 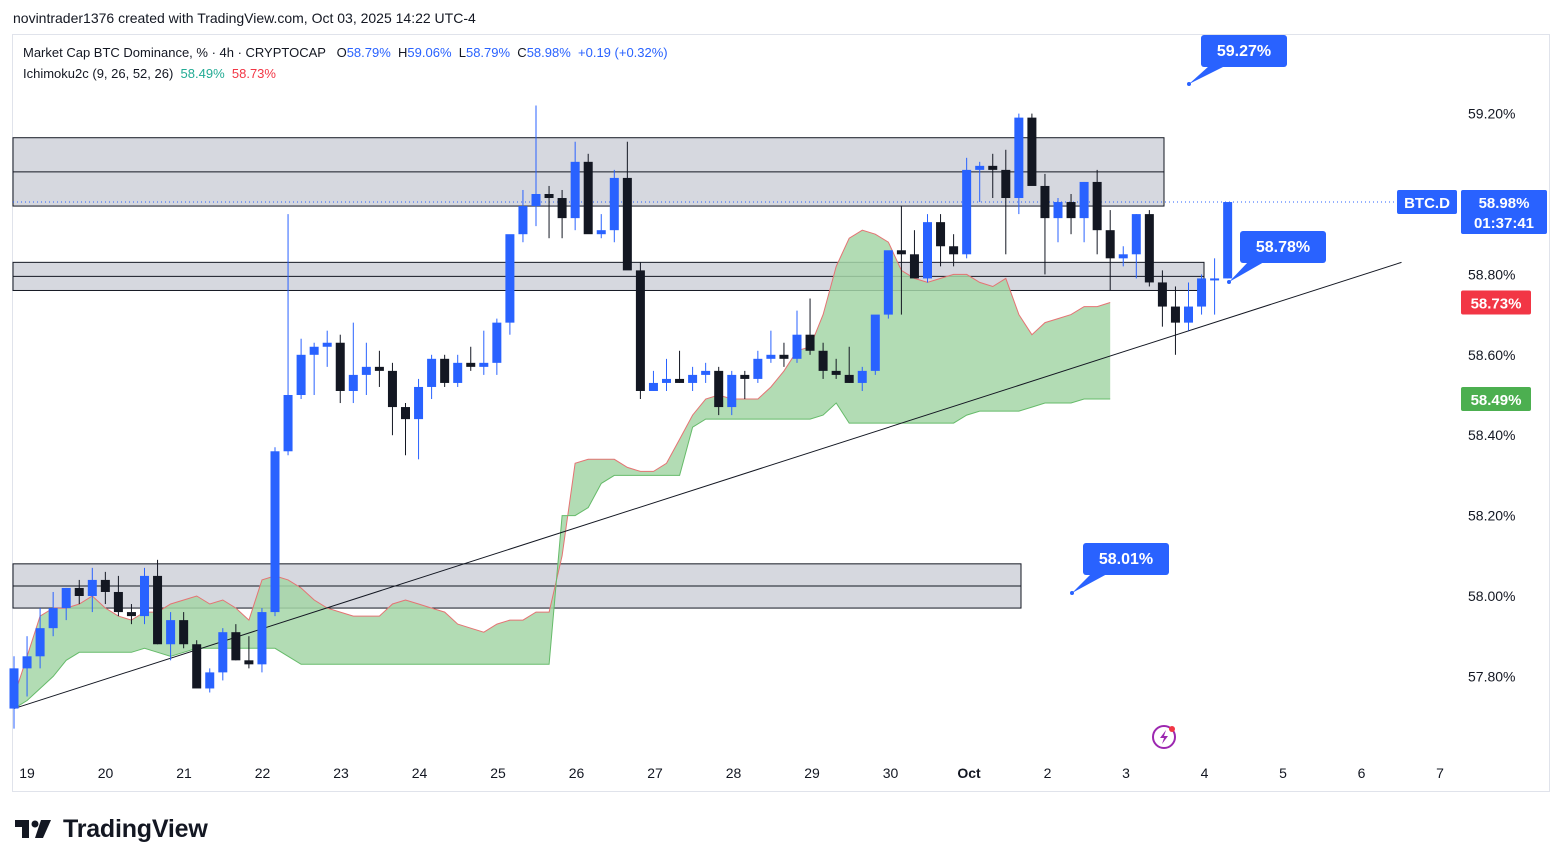 I want to click on time-axis-label: 3, so click(x=1126, y=773).